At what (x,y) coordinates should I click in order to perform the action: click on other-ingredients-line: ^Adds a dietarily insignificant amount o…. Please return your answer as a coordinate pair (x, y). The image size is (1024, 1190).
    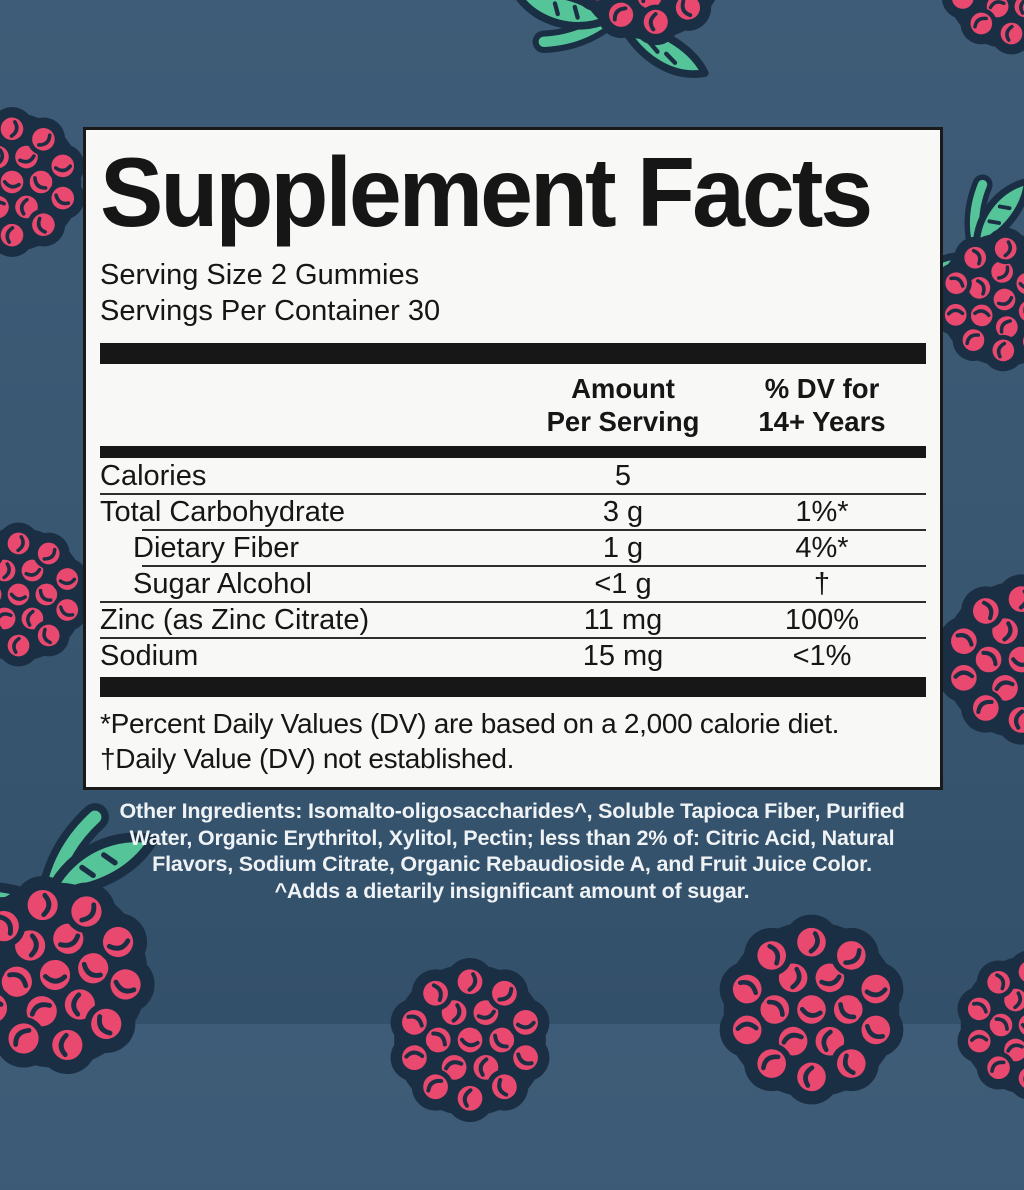
    Looking at the image, I should click on (512, 890).